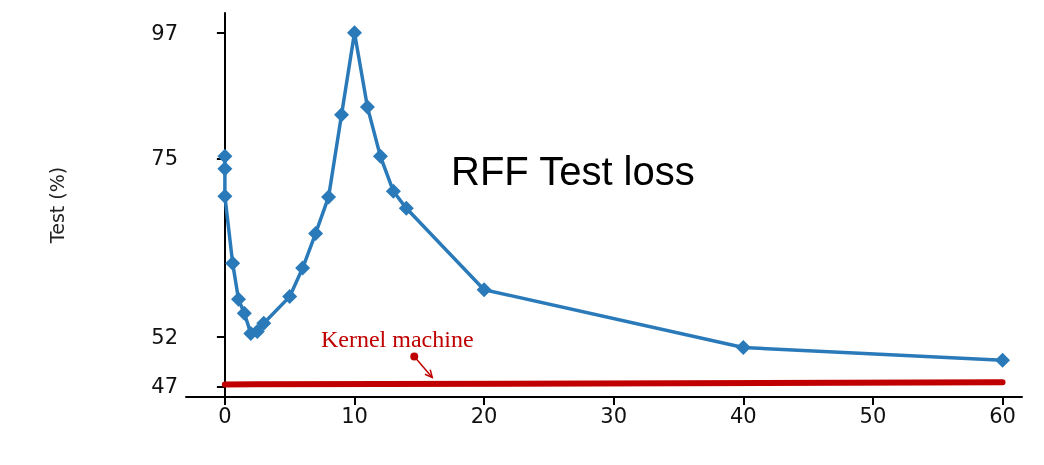 This screenshot has height=465, width=1044. Describe the element at coordinates (484, 415) in the screenshot. I see `x-tick-label: 20` at that location.